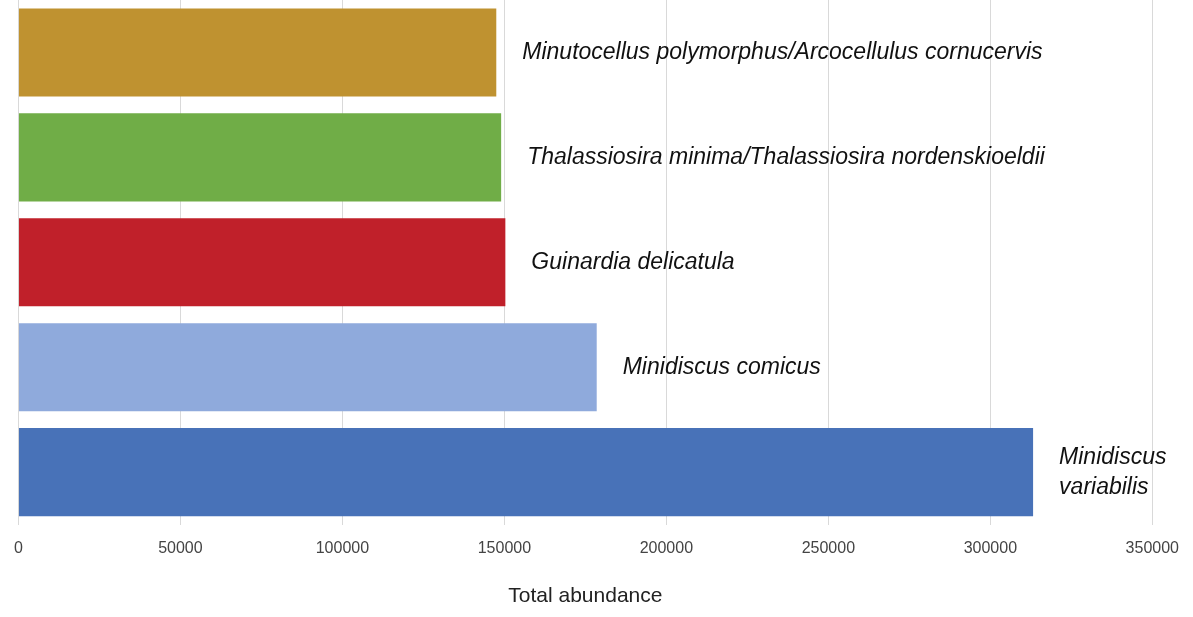 This screenshot has width=1193, height=617. Describe the element at coordinates (633, 260) in the screenshot. I see `y-tick-label: Guinardia delicatula` at that location.